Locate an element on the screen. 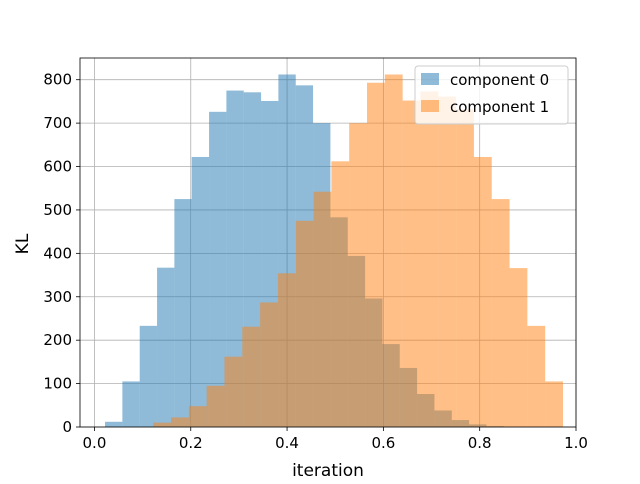 The height and width of the screenshot is (484, 640). y-tick-label: 800 is located at coordinates (57, 80).